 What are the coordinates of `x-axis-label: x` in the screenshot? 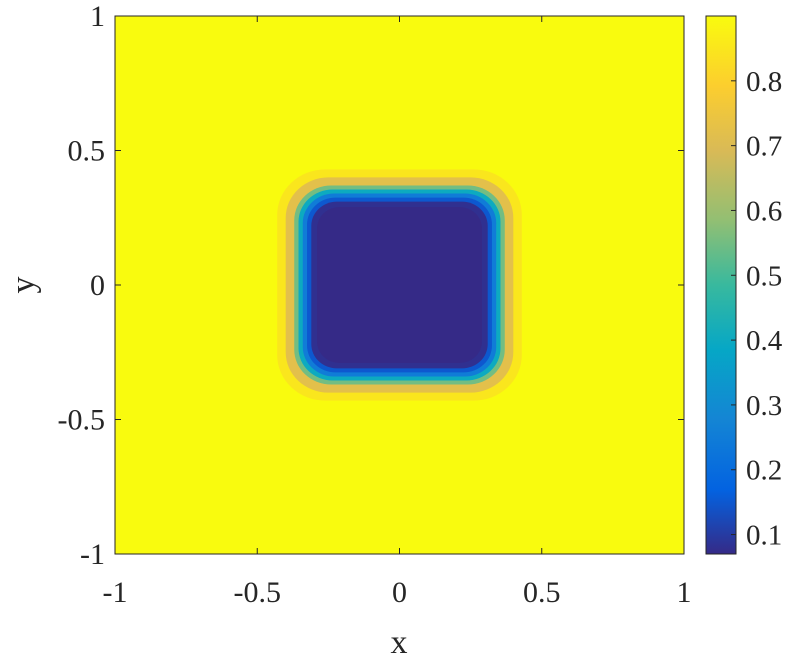 It's located at (399, 642).